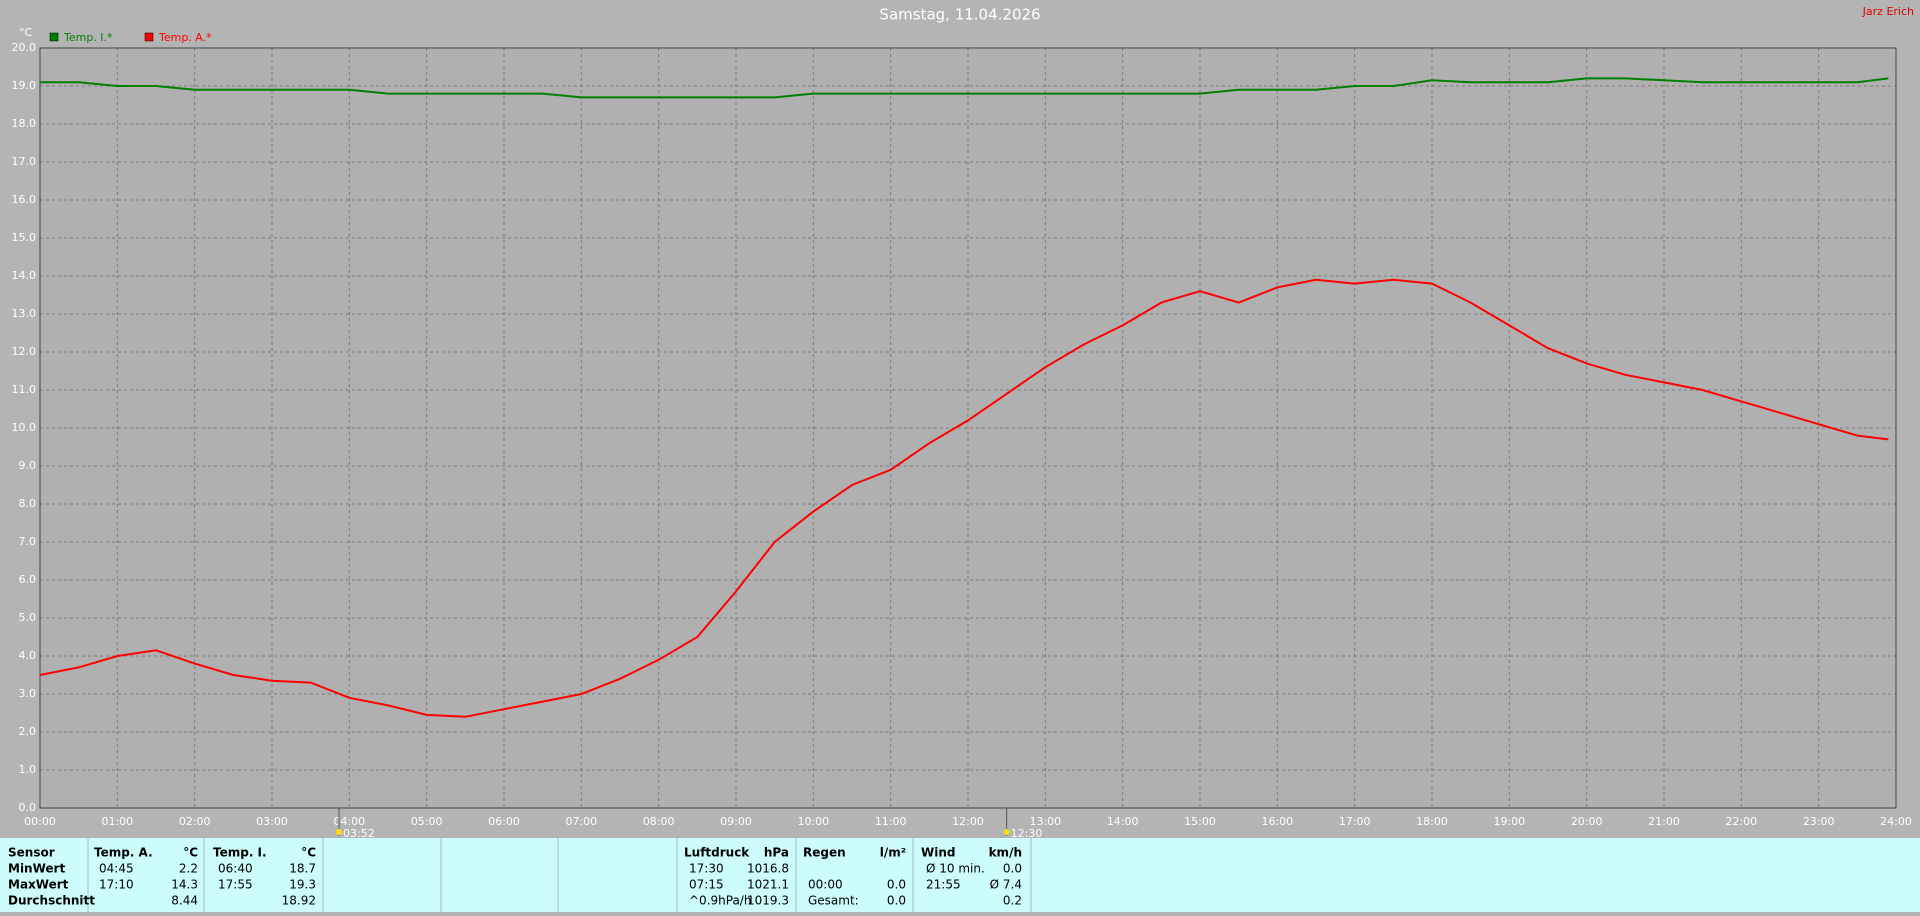 This screenshot has width=1920, height=916. What do you see at coordinates (24, 123) in the screenshot?
I see `y-tick-label: 18.0` at bounding box center [24, 123].